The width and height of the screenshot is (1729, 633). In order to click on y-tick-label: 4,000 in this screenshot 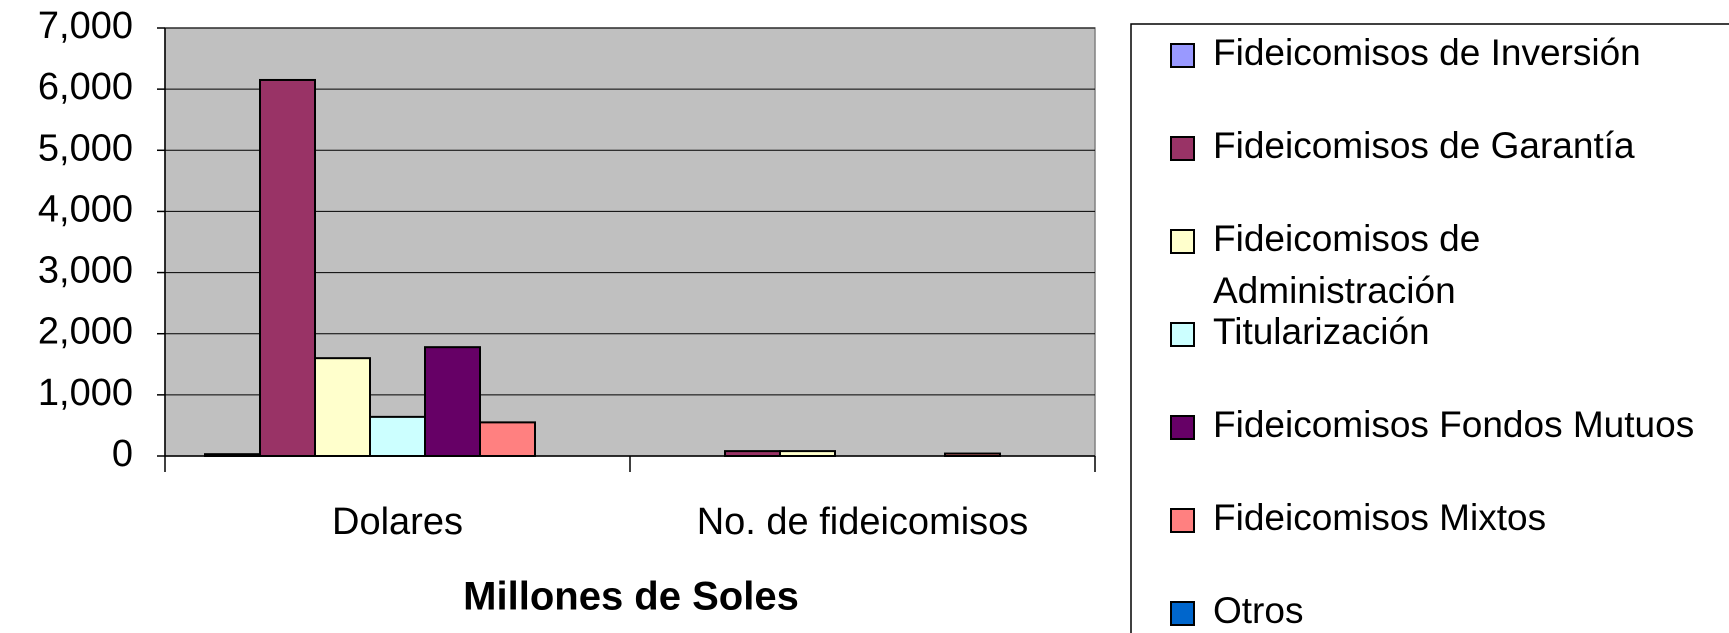, I will do `click(85, 209)`.